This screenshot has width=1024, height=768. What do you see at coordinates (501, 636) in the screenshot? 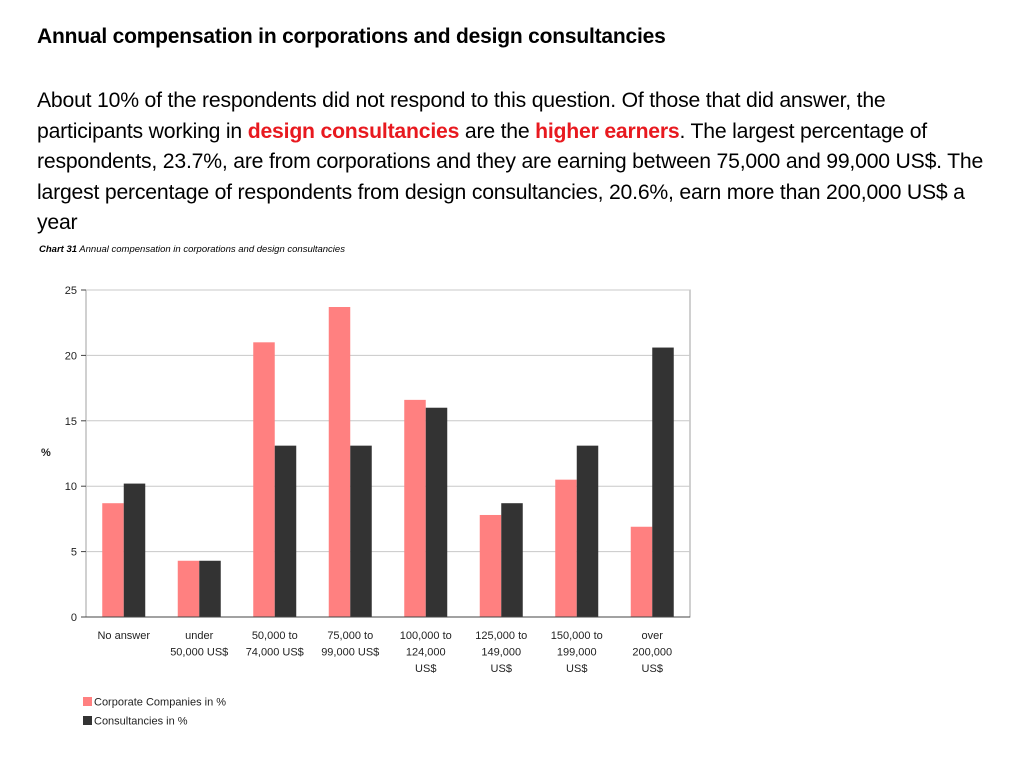
I see `x-tick-label-line: 125,000 to` at bounding box center [501, 636].